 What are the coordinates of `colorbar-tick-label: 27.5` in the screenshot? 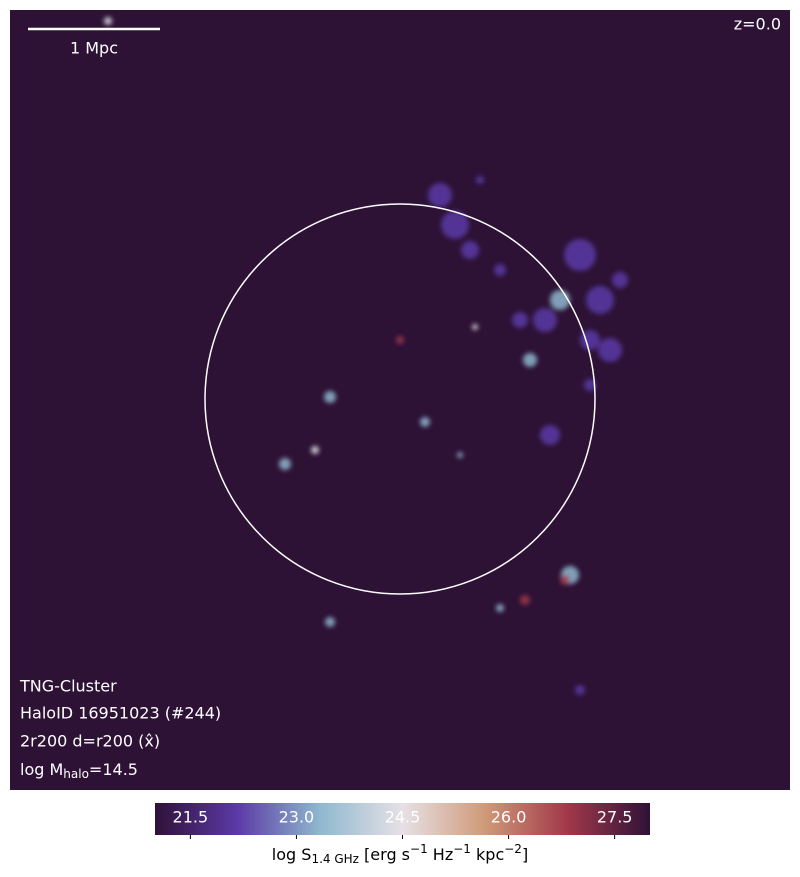 It's located at (615, 817).